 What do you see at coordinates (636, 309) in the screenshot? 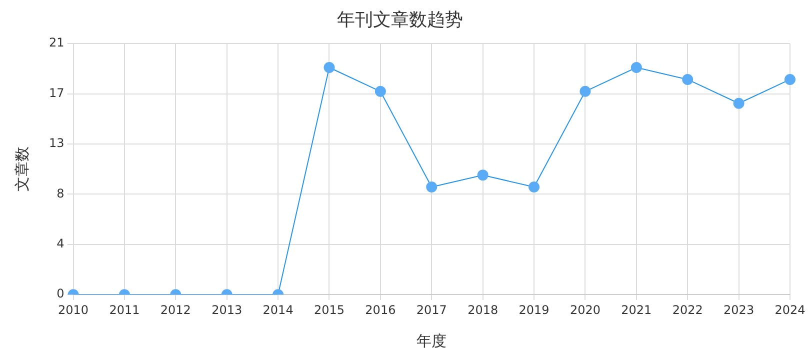
I see `x-tick-label: 2021` at bounding box center [636, 309].